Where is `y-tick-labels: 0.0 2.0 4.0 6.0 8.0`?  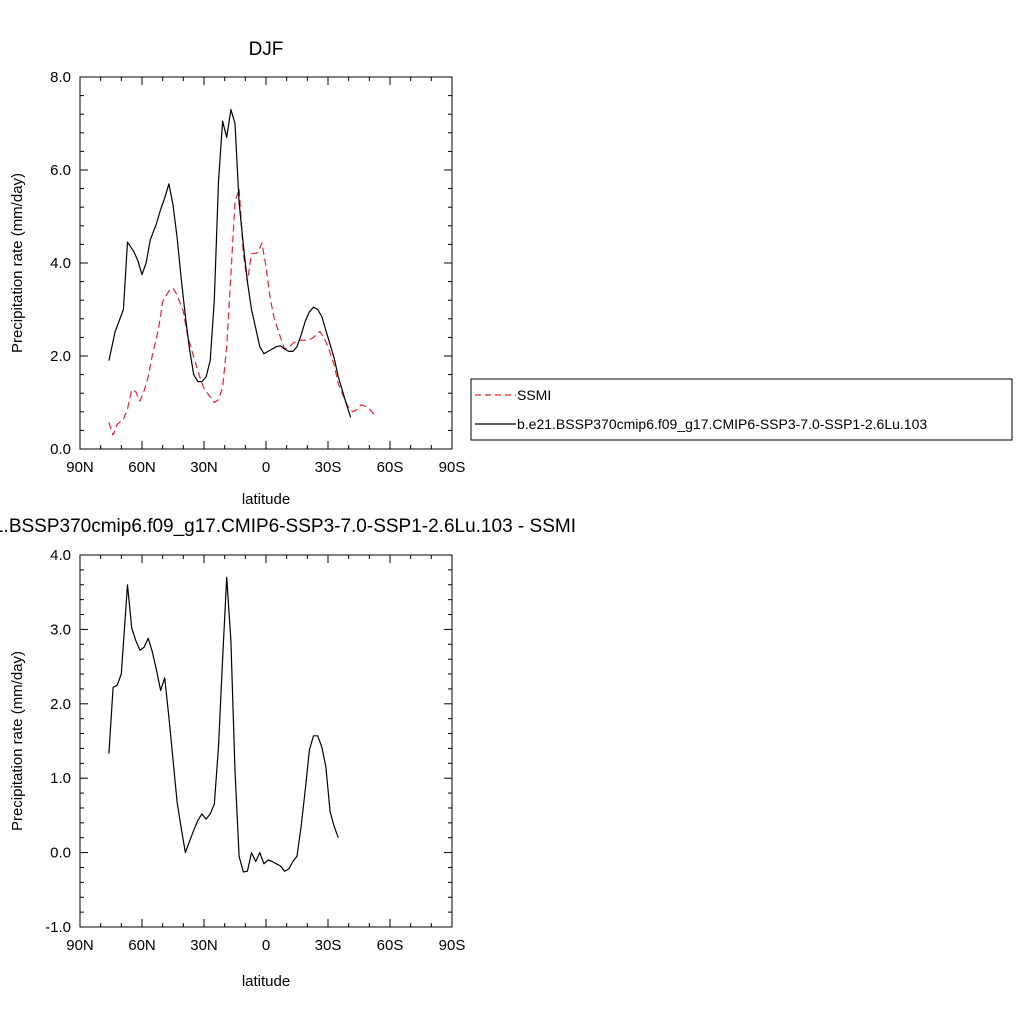 y-tick-labels: 0.0 2.0 4.0 6.0 8.0 is located at coordinates (60, 263).